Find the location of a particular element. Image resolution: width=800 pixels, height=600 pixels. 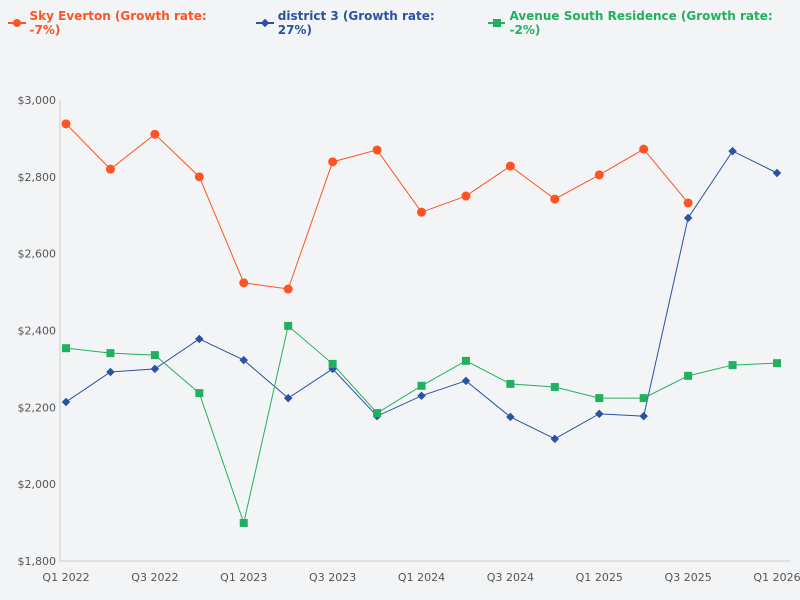

diamond-marker-icon is located at coordinates (265, 23).